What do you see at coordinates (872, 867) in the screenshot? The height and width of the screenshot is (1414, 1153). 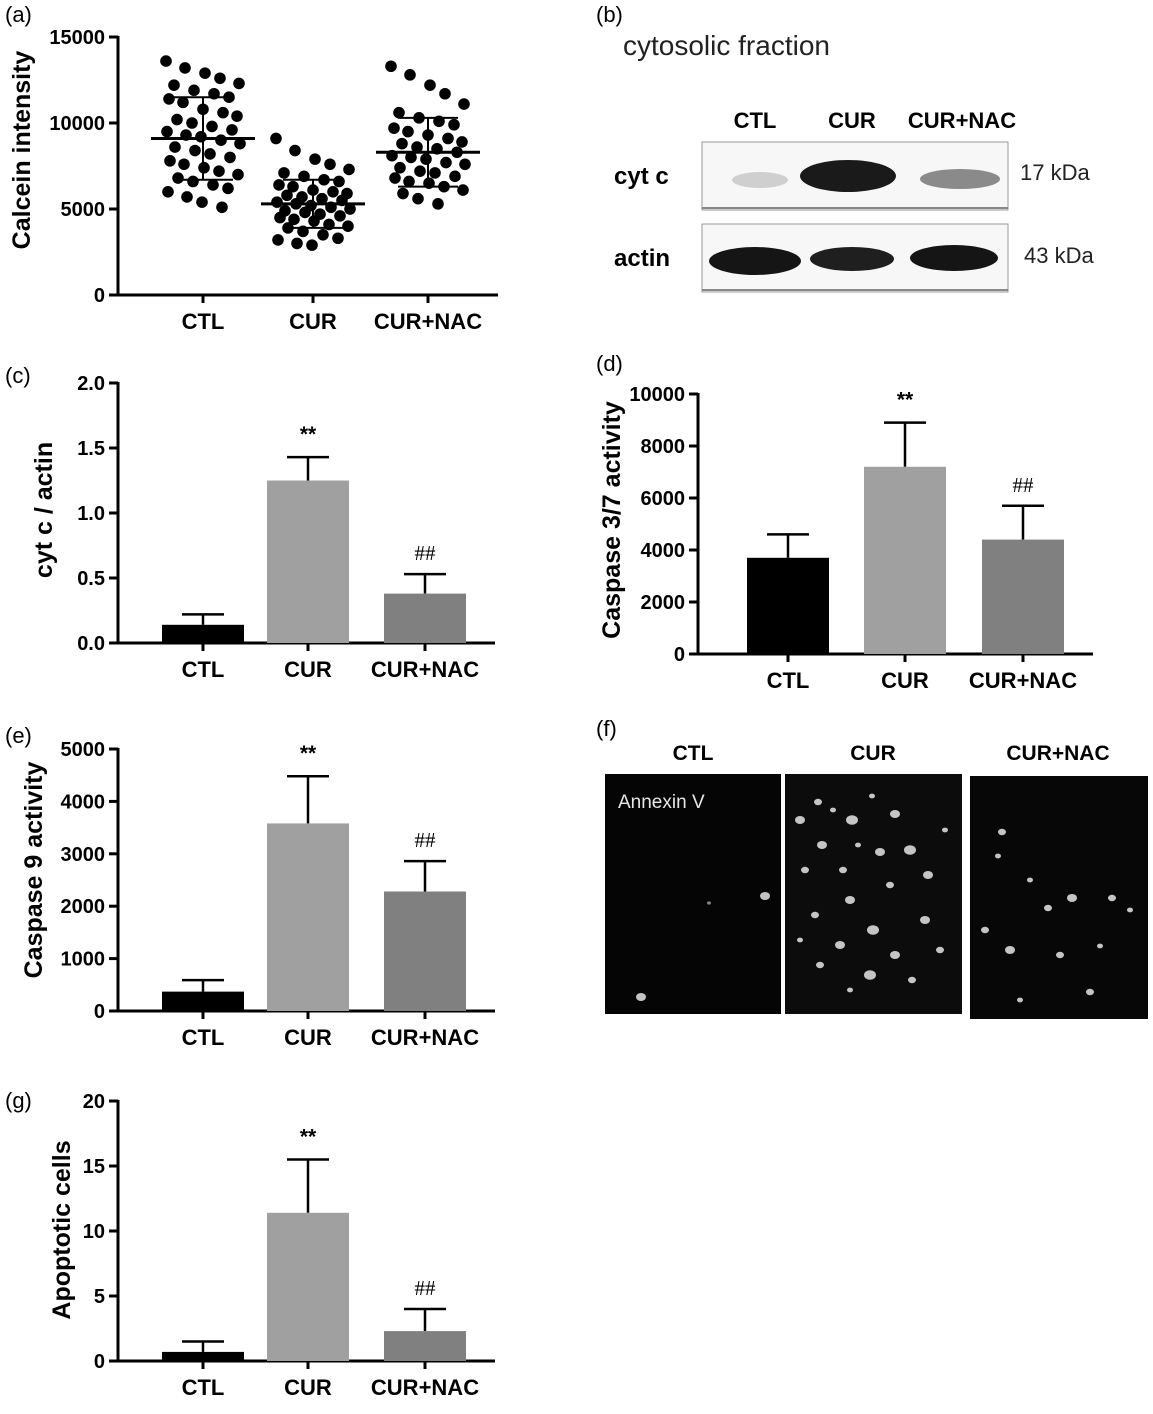 I see `panel-f-micrographs: (f) CTL CUR CUR+NAC Annexin V` at bounding box center [872, 867].